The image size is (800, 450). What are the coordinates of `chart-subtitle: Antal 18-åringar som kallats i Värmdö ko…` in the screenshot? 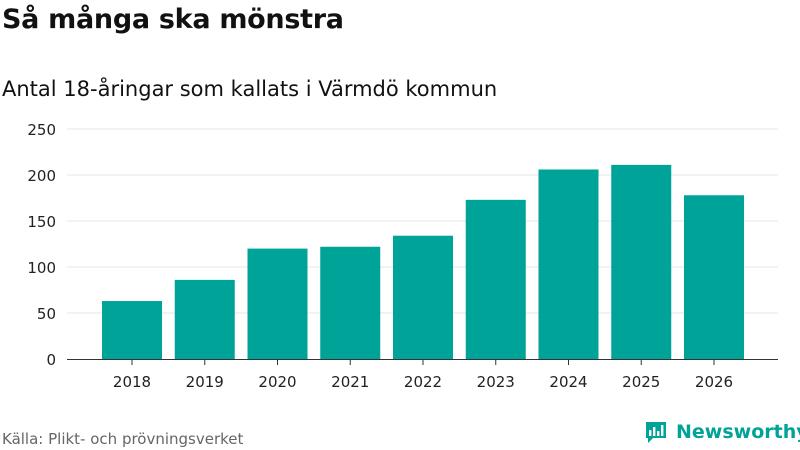 It's located at (250, 89).